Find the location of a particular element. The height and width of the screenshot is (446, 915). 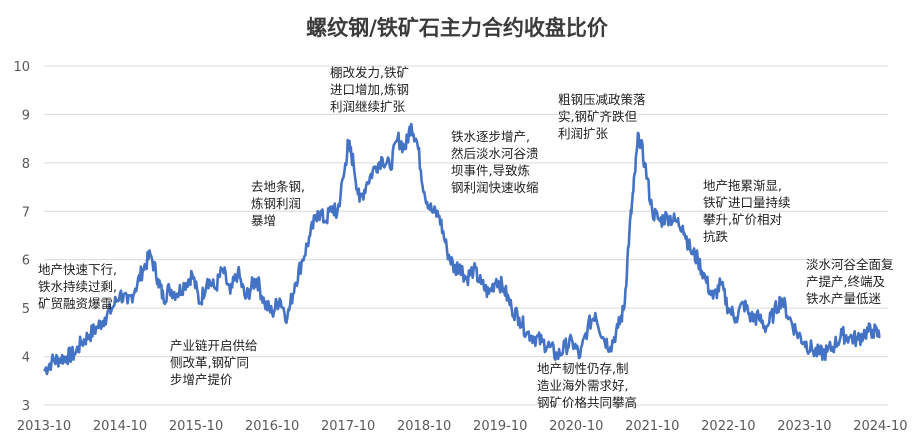

x-tick-label: 2023-10 is located at coordinates (804, 426).